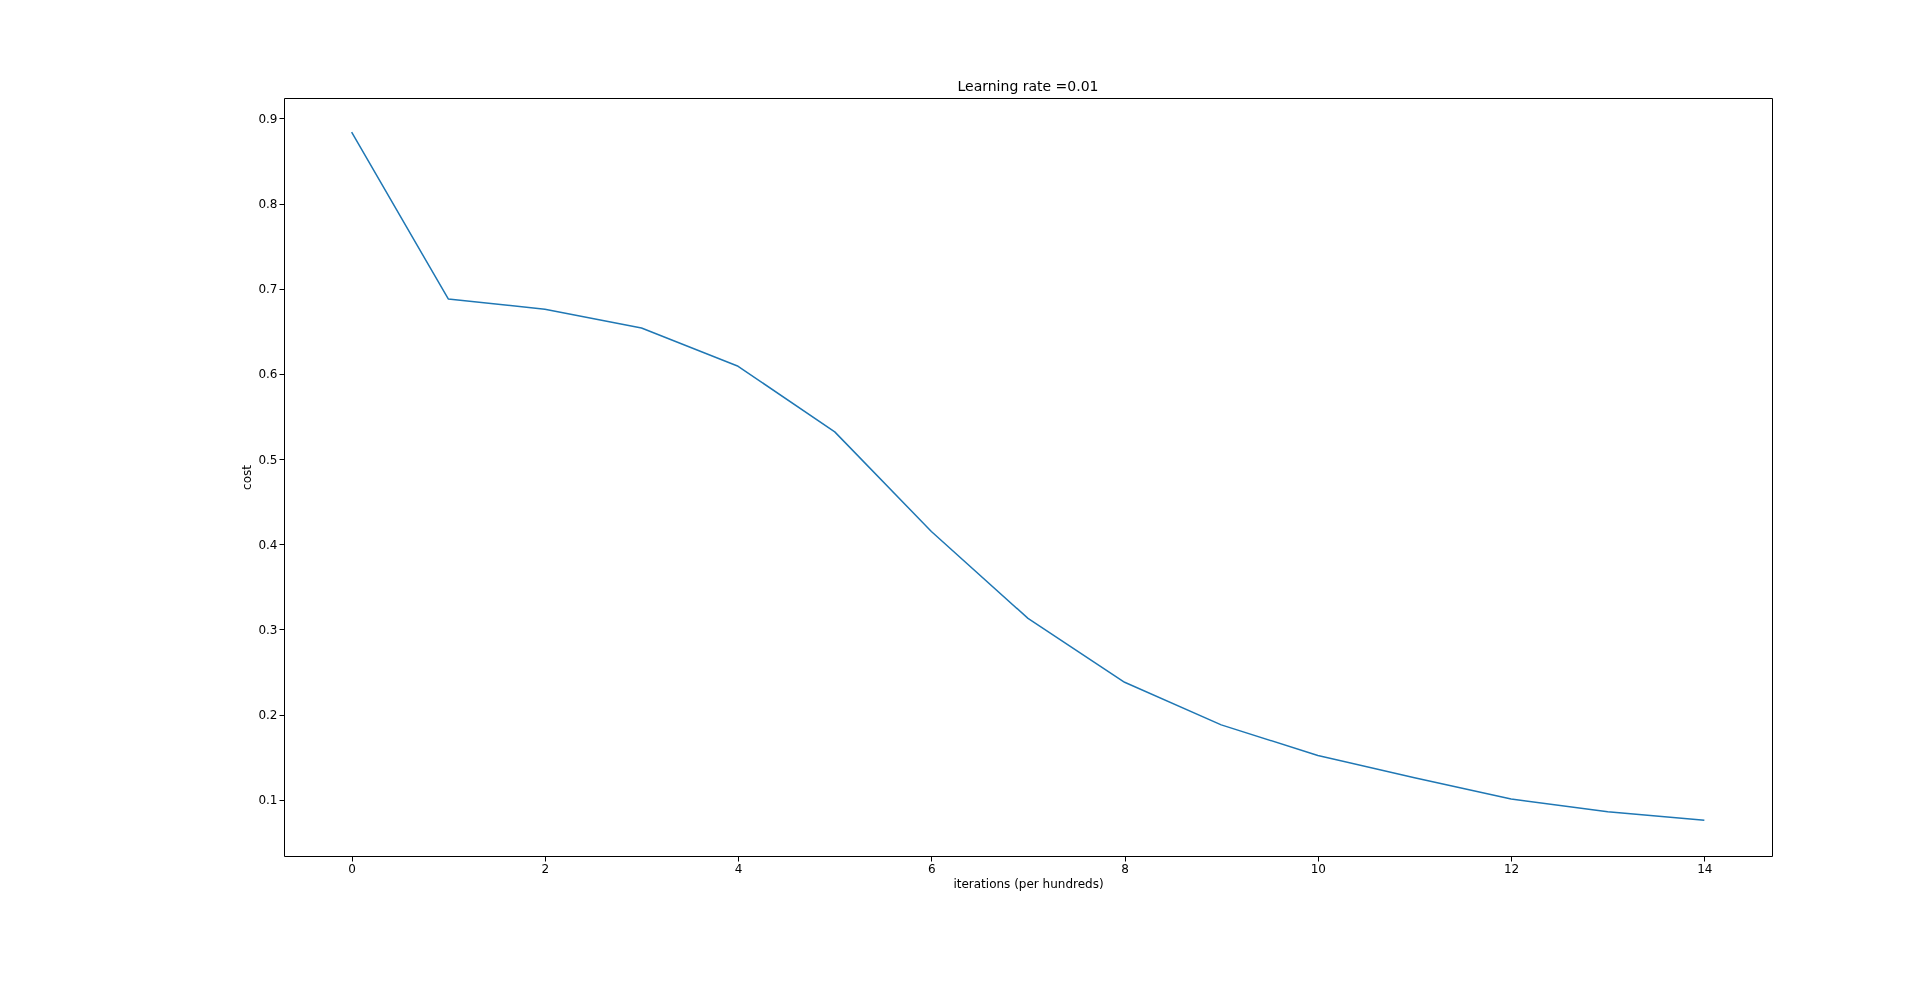  What do you see at coordinates (268, 715) in the screenshot?
I see `y-tick-label: 0.2` at bounding box center [268, 715].